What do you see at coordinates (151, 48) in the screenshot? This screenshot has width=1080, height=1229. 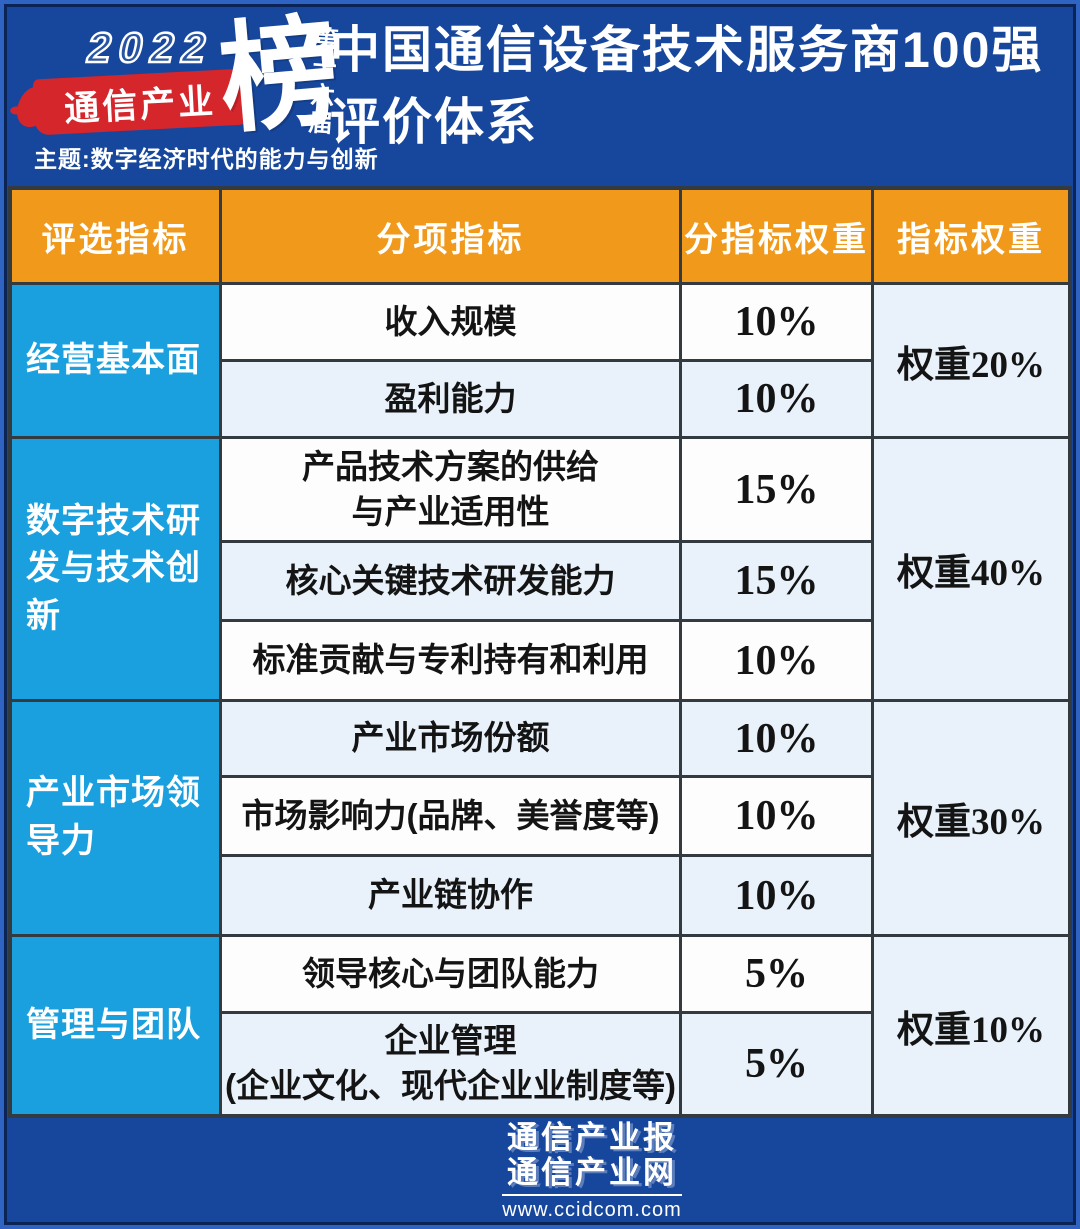 I see `logo-year: 2022` at bounding box center [151, 48].